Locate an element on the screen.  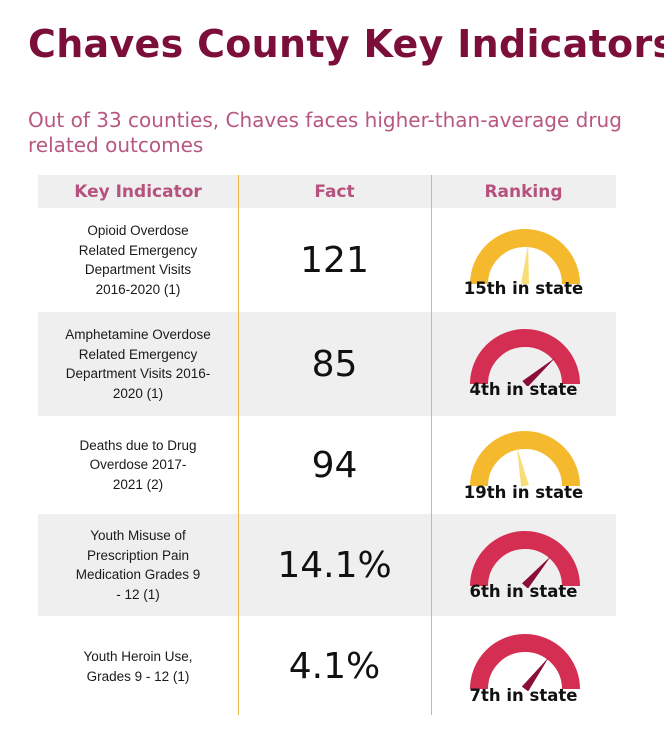
rank-label: 6th in state is located at coordinates (523, 591).